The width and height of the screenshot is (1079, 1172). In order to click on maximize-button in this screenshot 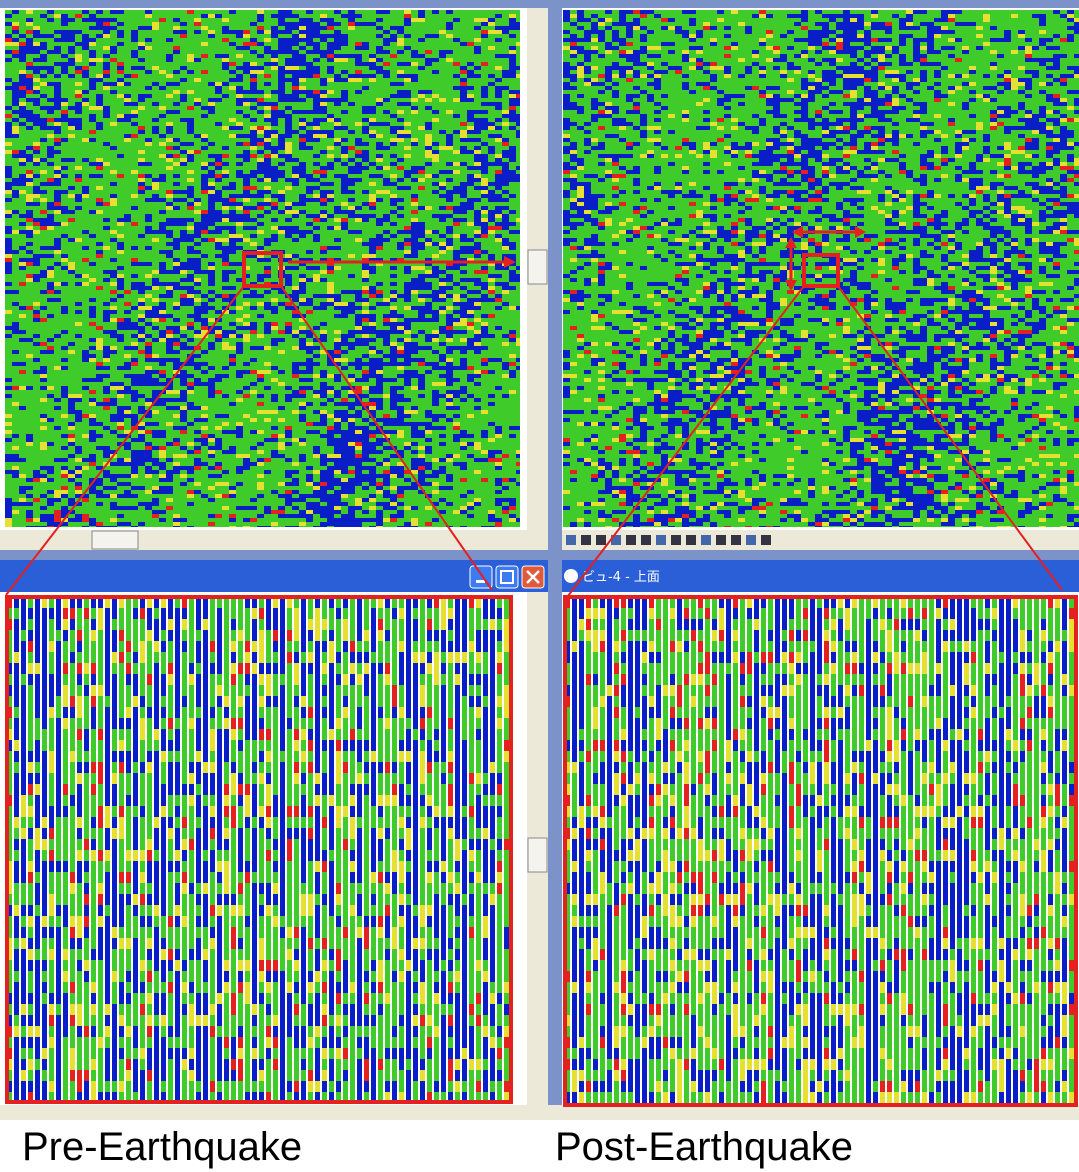, I will do `click(507, 577)`.